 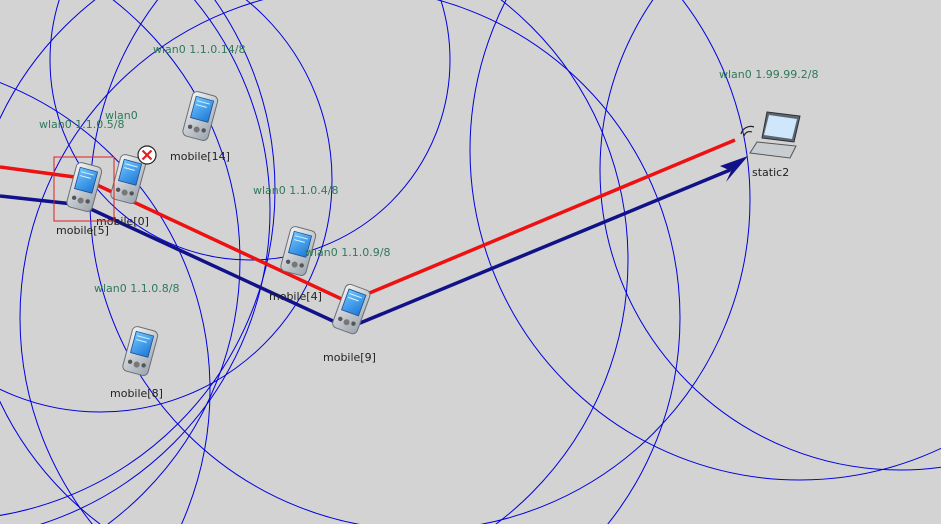 What do you see at coordinates (82, 230) in the screenshot?
I see `node-label: mobile[5]` at bounding box center [82, 230].